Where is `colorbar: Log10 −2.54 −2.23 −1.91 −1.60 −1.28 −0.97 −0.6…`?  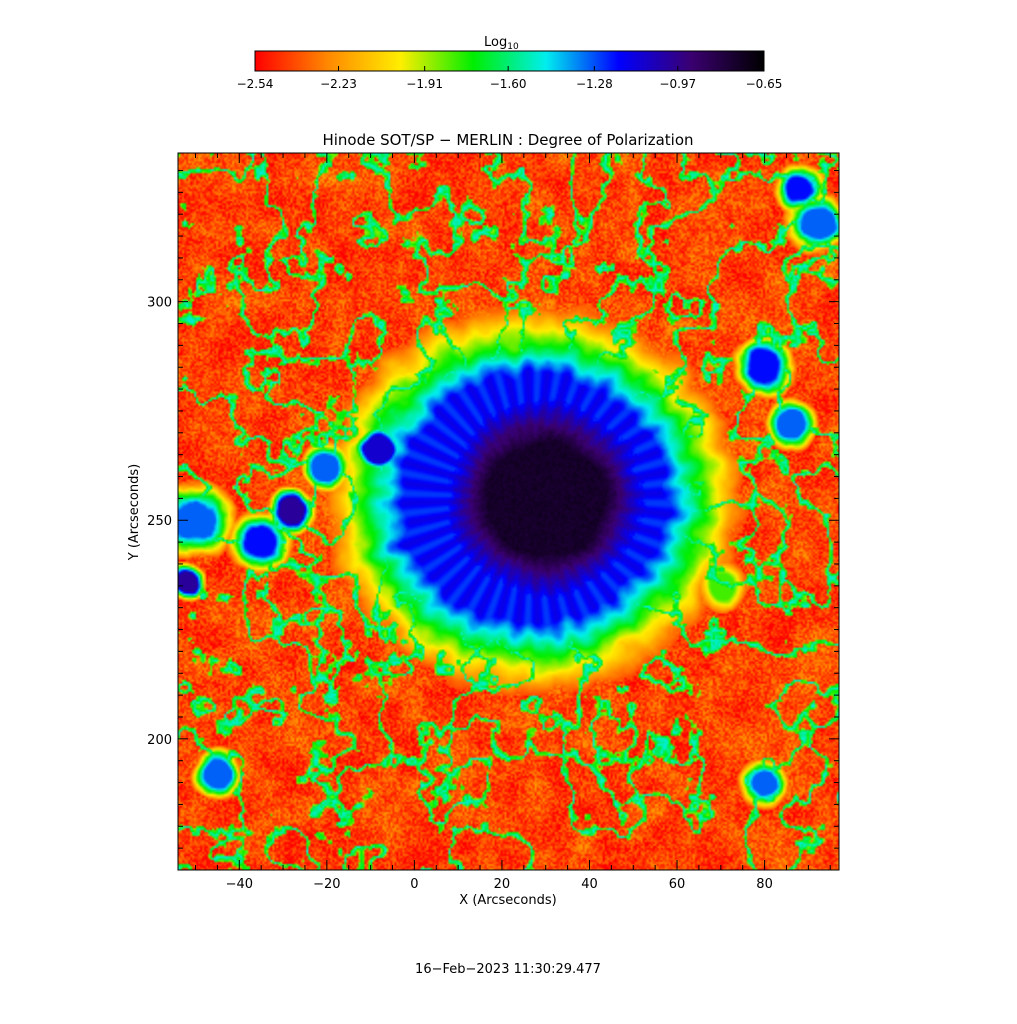 colorbar: Log10 −2.54 −2.23 −1.91 −1.60 −1.28 −0.97 −0.6… is located at coordinates (510, 63).